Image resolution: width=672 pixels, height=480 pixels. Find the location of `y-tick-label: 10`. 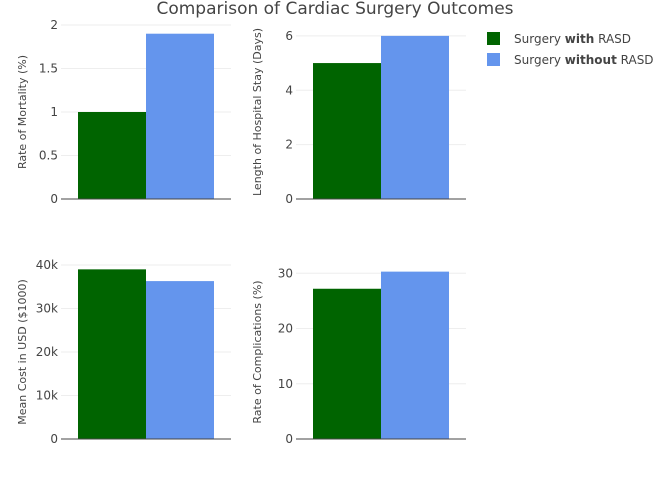

y-tick-label: 10 is located at coordinates (285, 384).